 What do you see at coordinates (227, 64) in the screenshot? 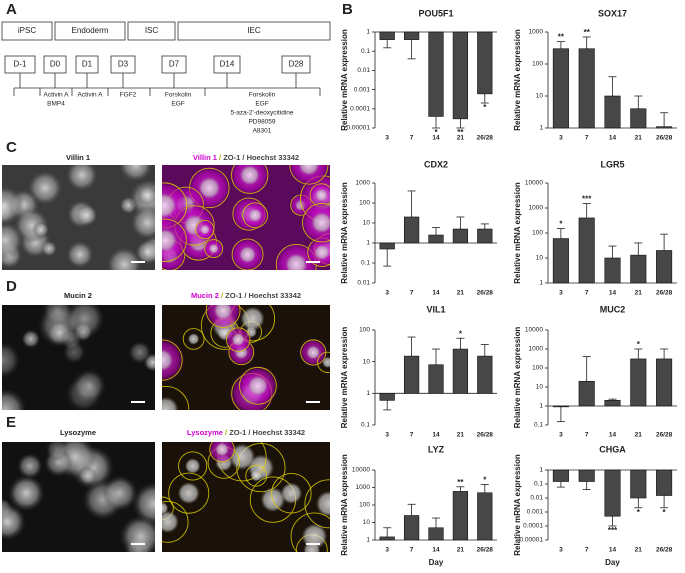
I see `day-label: D14` at bounding box center [227, 64].